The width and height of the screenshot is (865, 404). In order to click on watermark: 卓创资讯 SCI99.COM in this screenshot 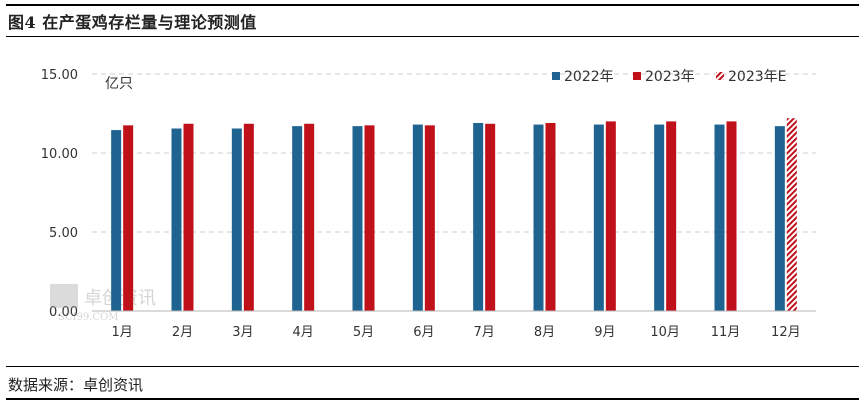, I will do `click(103, 303)`.